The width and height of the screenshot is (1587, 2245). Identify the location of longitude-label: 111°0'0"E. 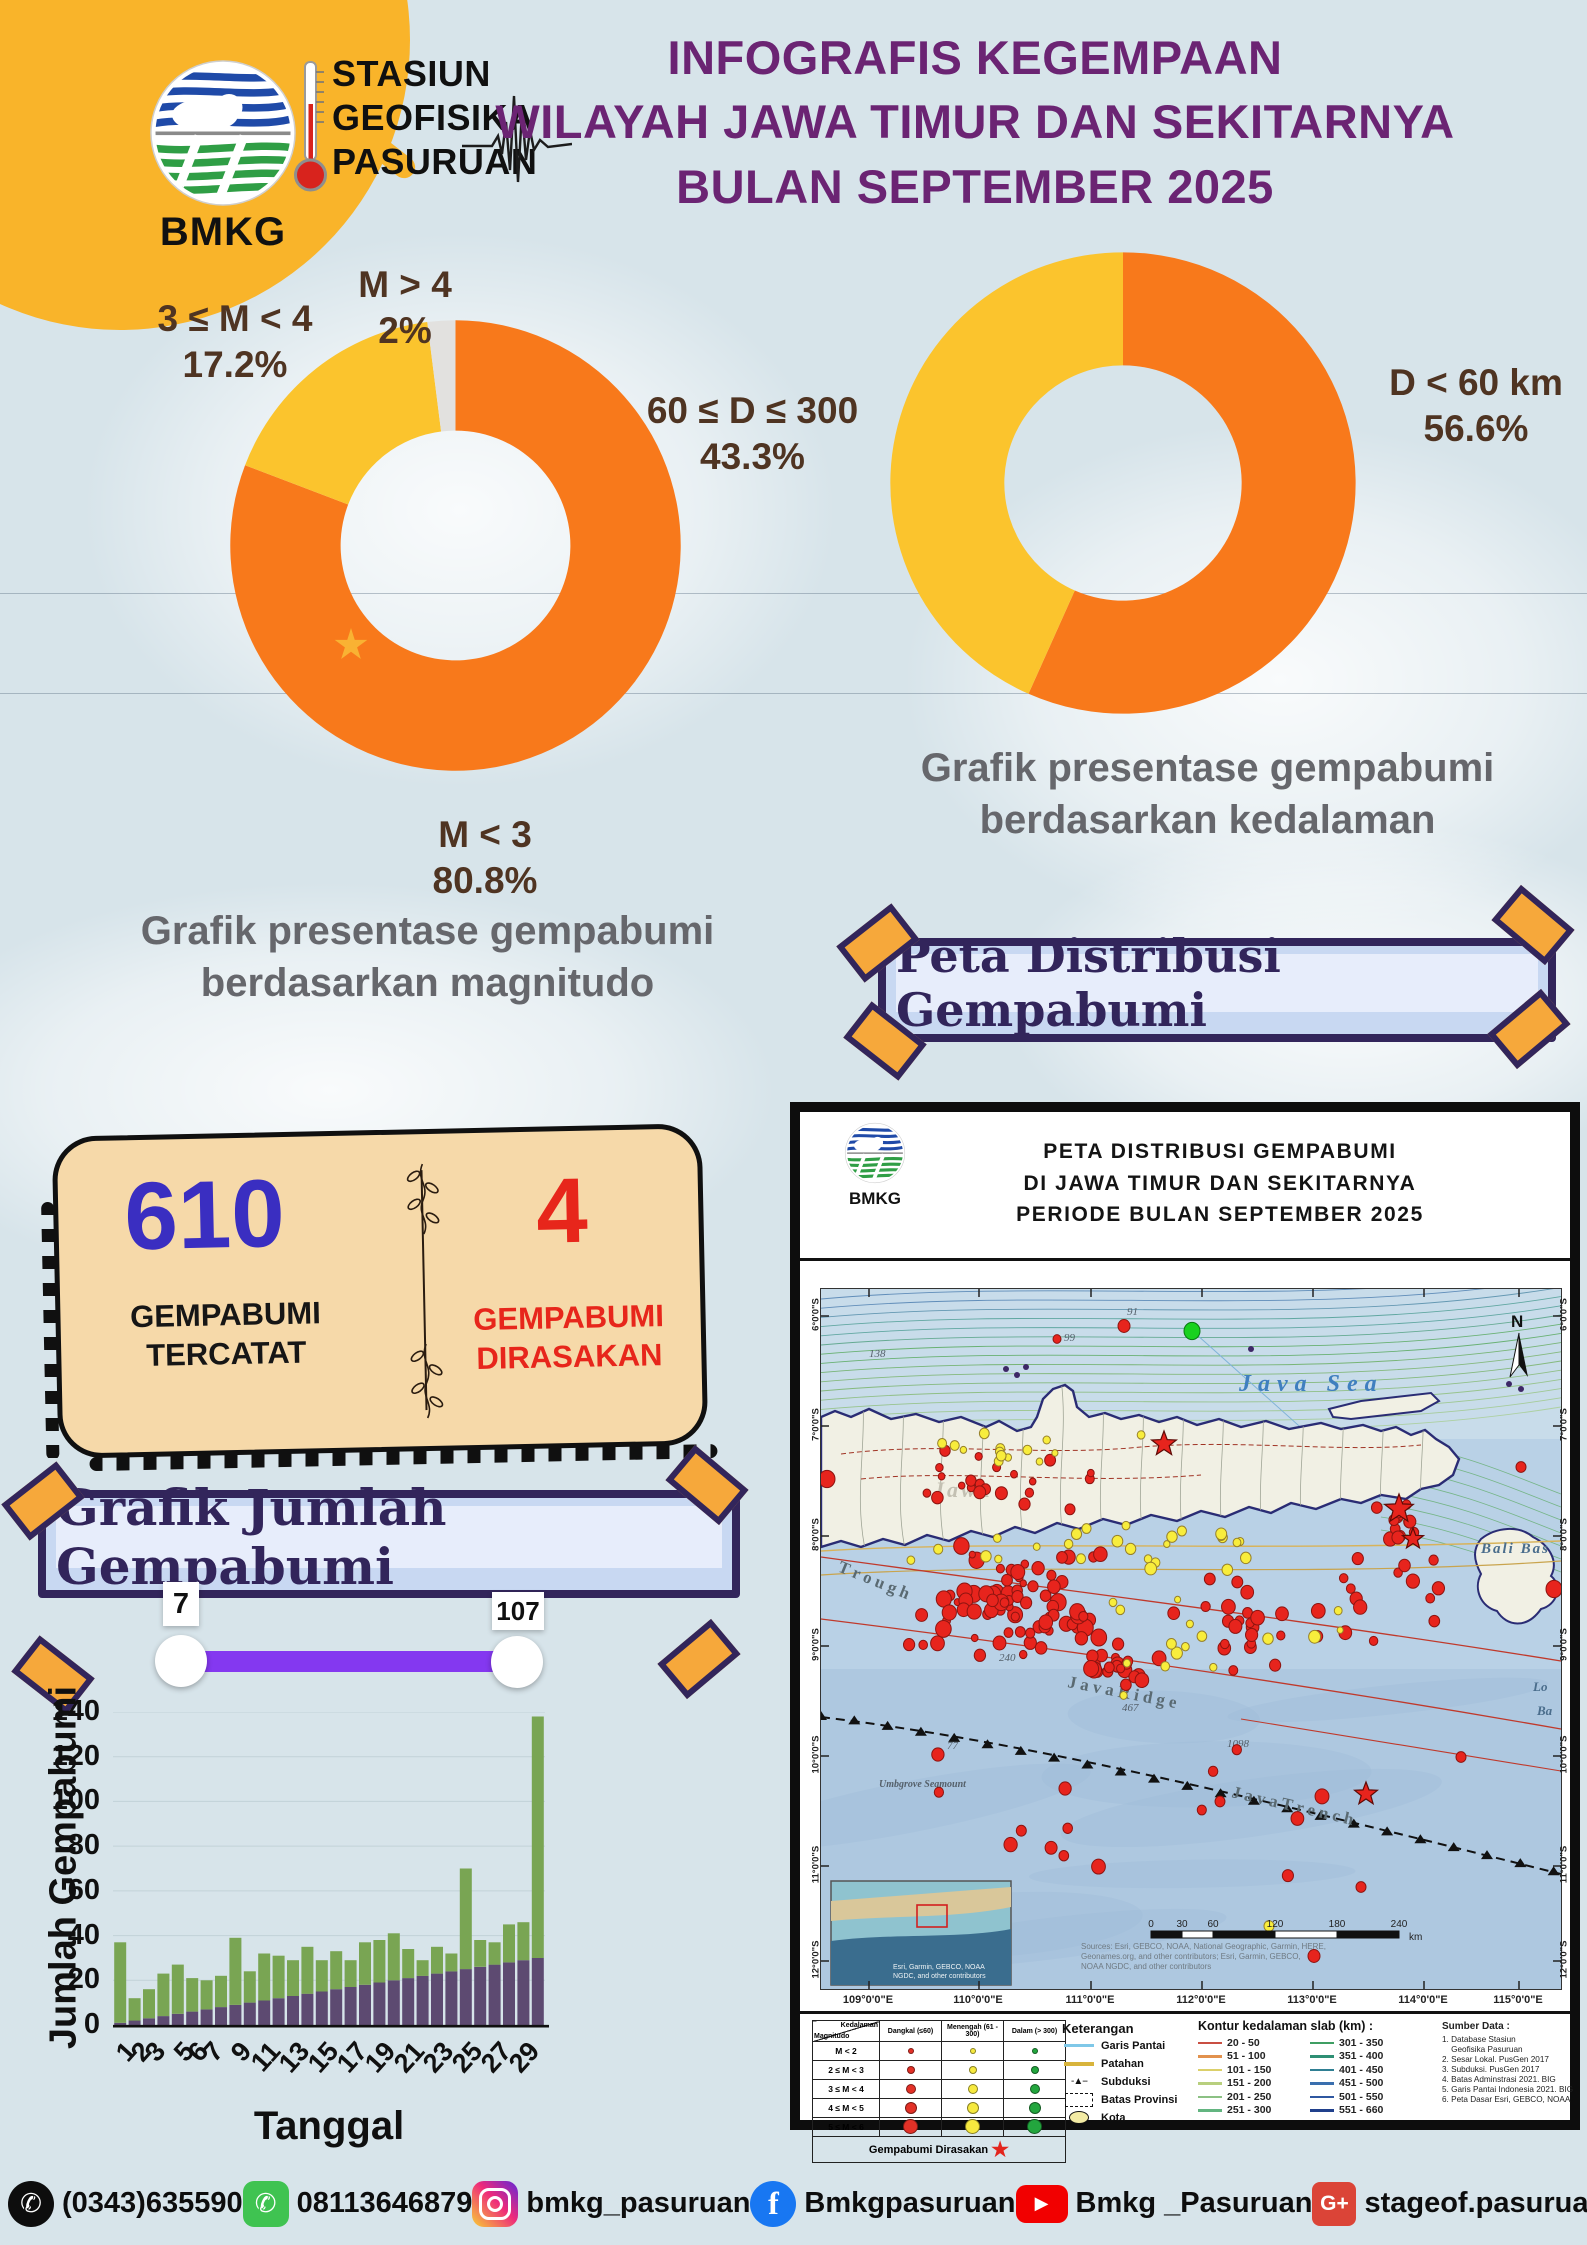
(1090, 2000).